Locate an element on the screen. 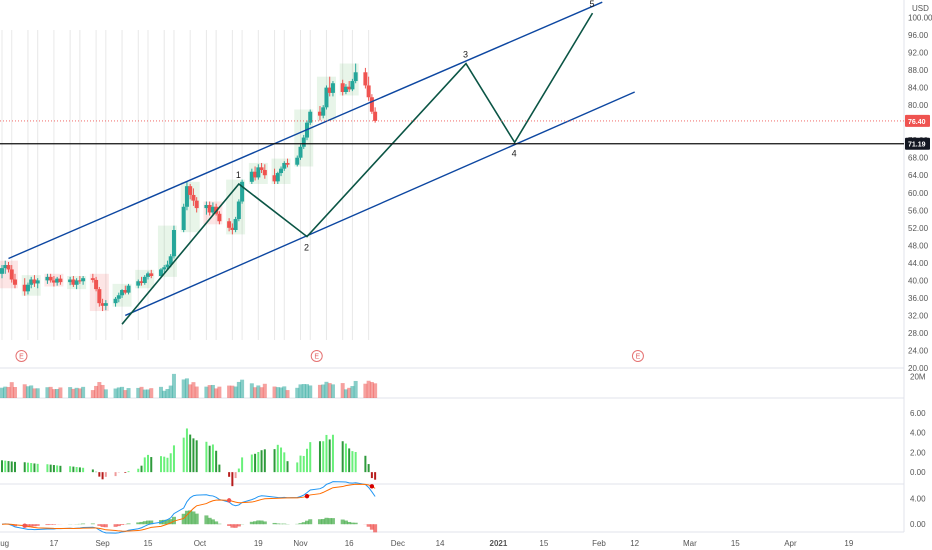 The width and height of the screenshot is (932, 550). candle-body is located at coordinates (319, 113).